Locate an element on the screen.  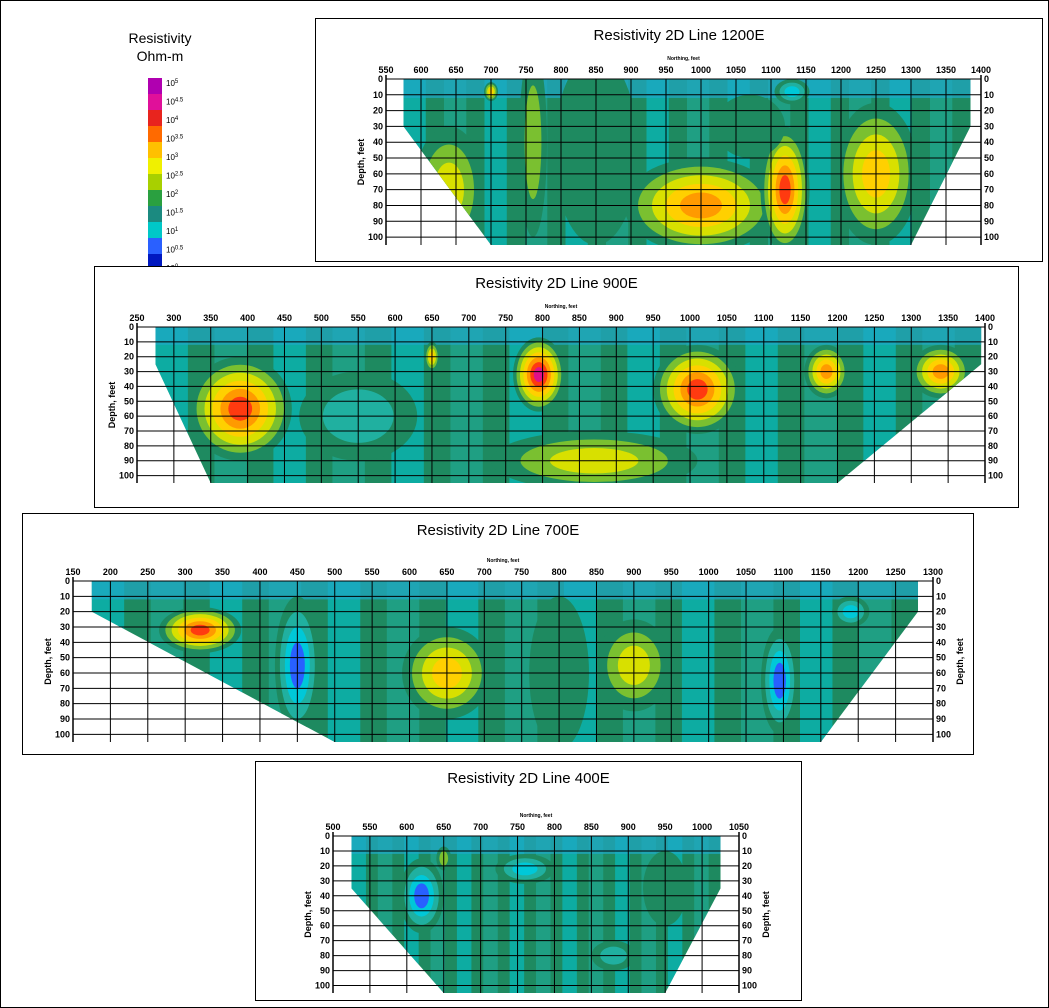
panel-title: Resistivity 2D Line 700E is located at coordinates (498, 530).